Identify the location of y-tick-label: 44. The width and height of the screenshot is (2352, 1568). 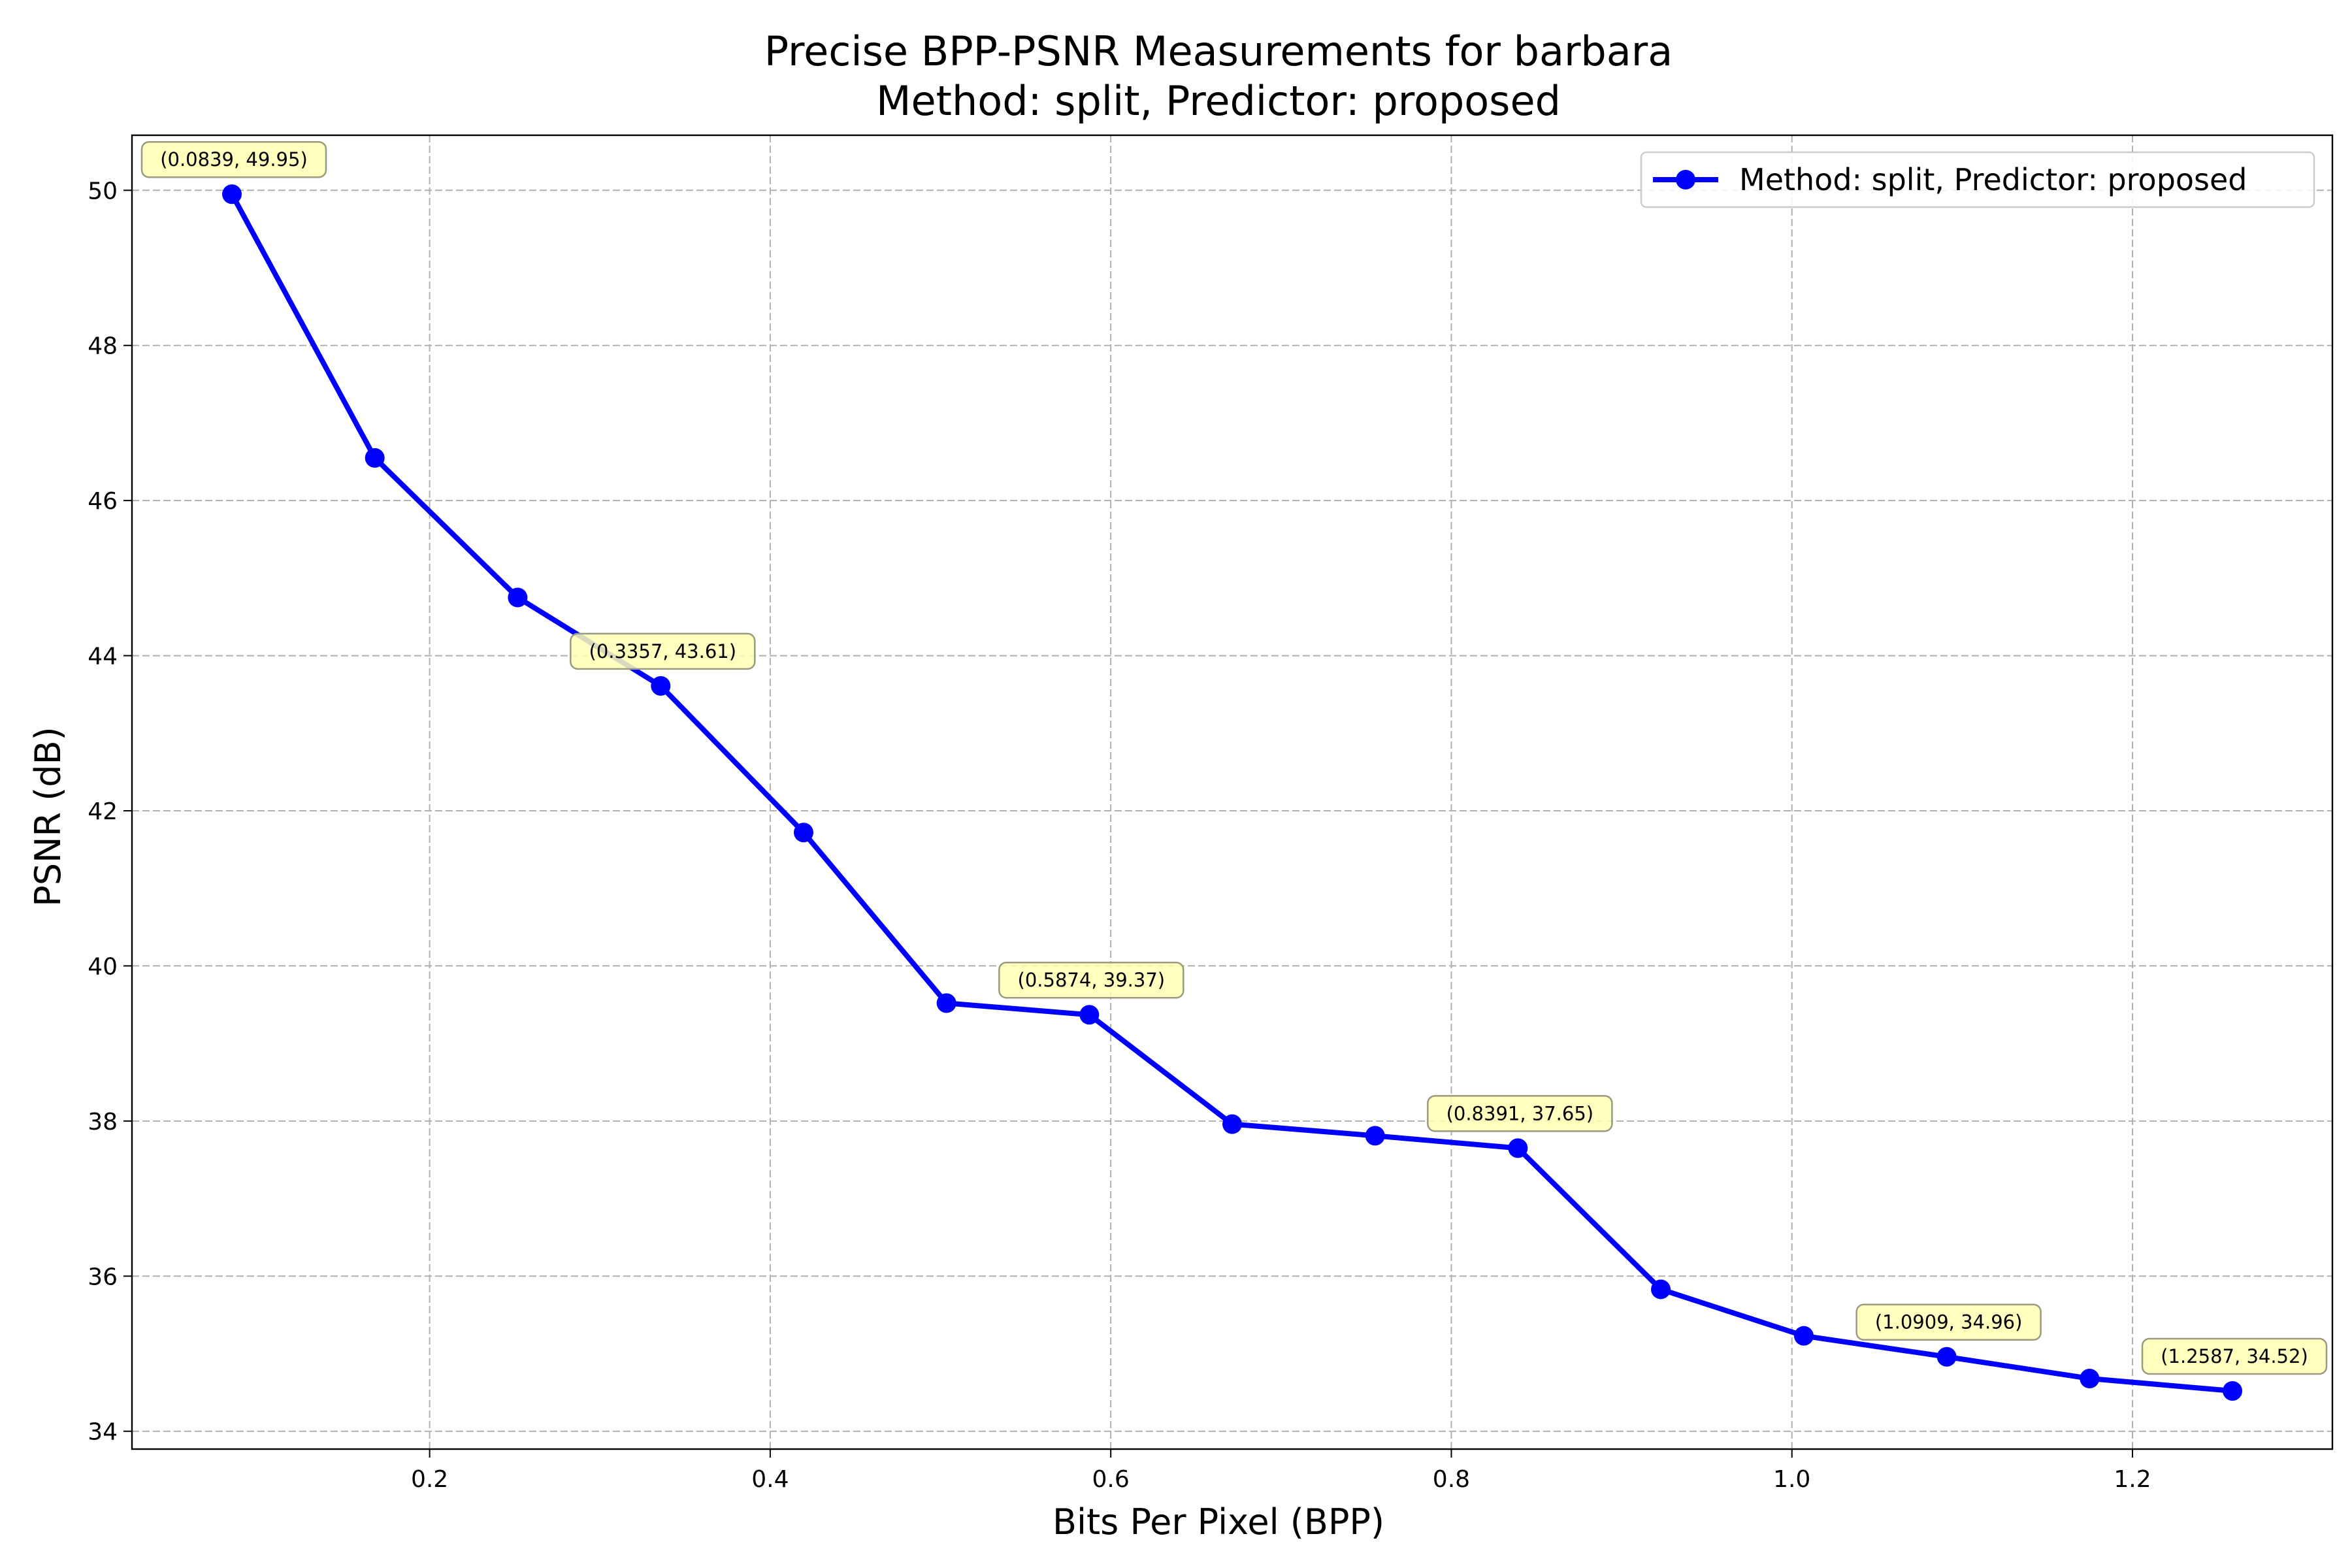
(103, 657).